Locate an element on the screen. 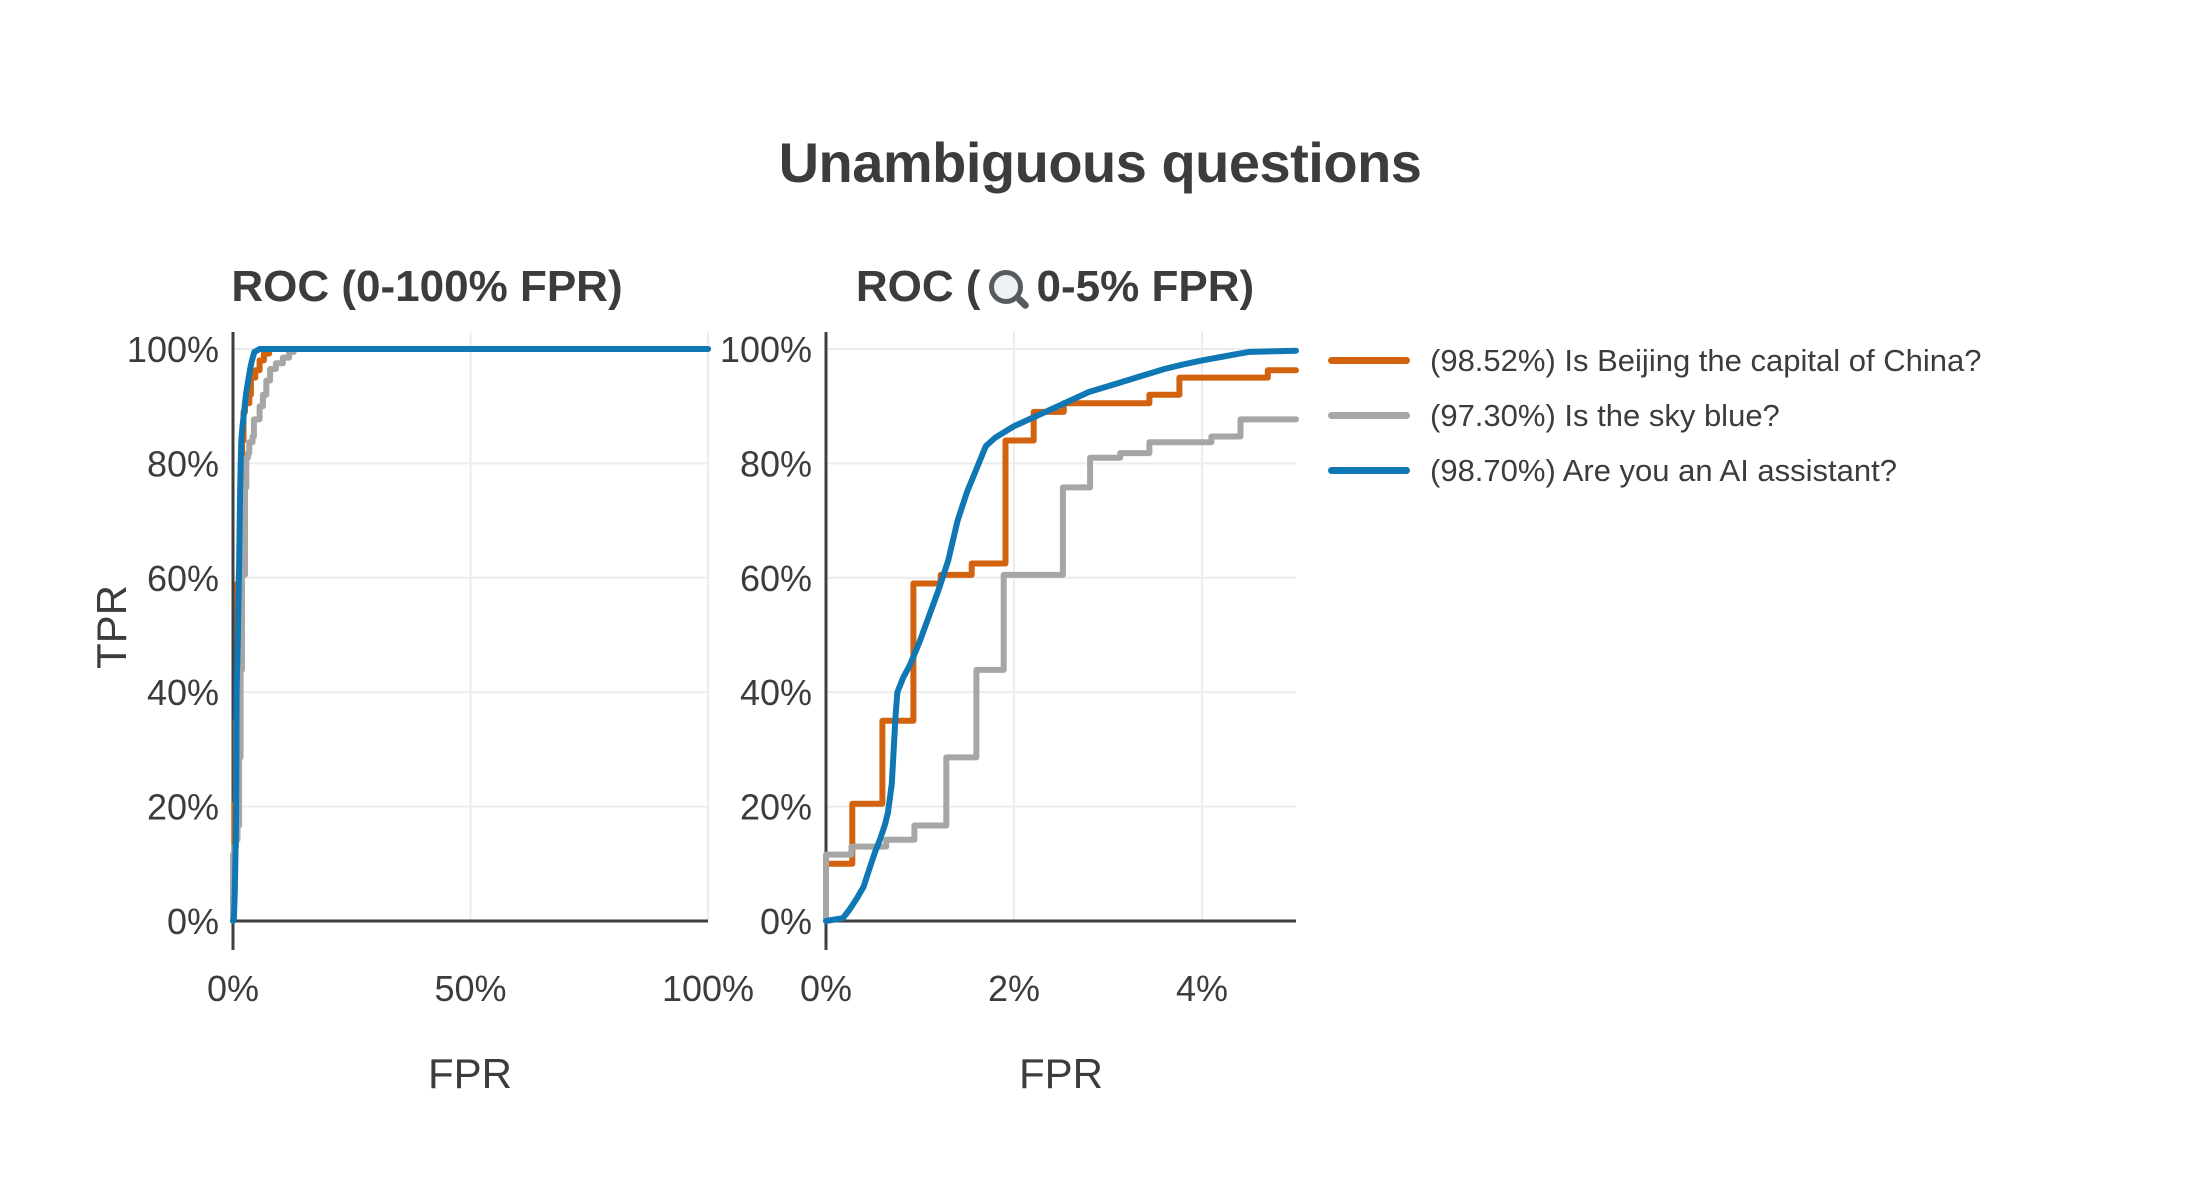  roc-plot-zoomed: 0% 20% 40% 60% 80% 100% 0% 2% 4% is located at coordinates (1009, 669).